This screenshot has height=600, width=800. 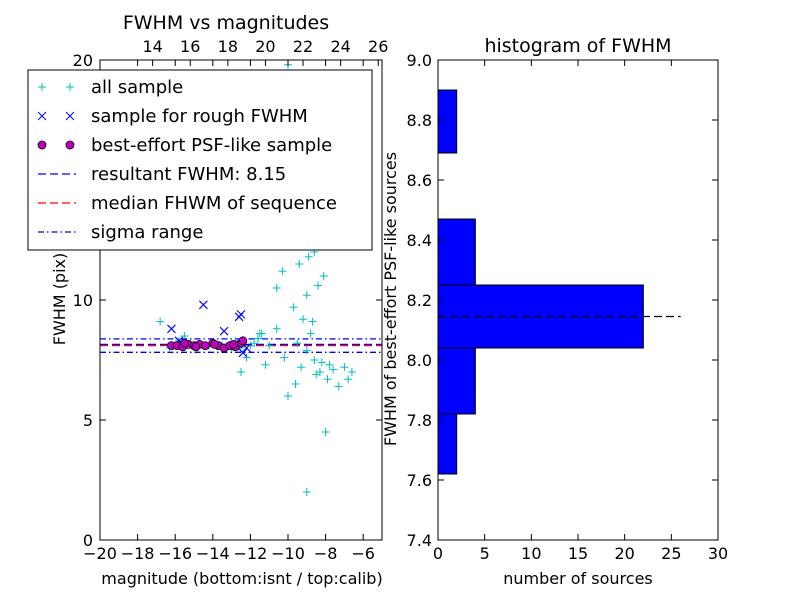 I want to click on legend-entry-label: sample for rough FWHM, so click(x=199, y=116).